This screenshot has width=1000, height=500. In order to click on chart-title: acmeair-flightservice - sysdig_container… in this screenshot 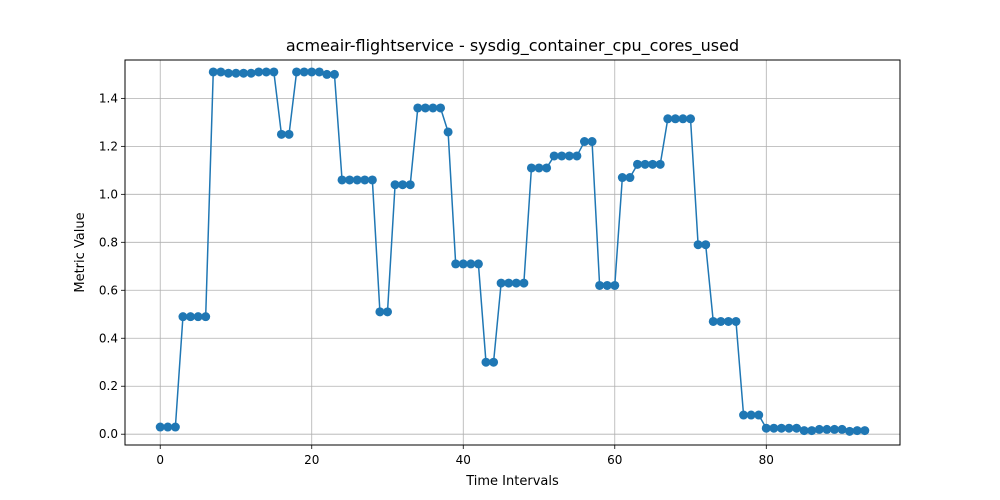, I will do `click(512, 46)`.